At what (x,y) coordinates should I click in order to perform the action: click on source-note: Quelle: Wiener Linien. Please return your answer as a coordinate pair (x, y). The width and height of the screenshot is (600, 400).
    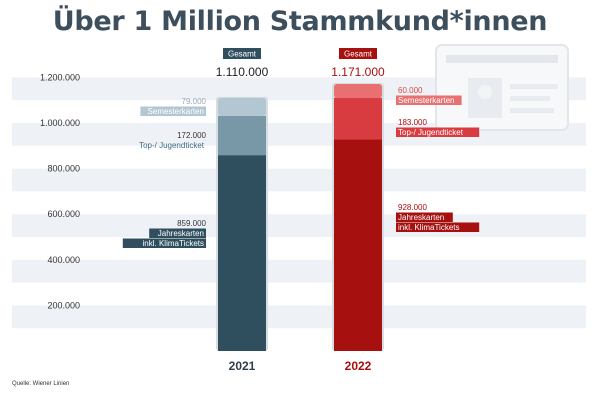
    Looking at the image, I should click on (41, 384).